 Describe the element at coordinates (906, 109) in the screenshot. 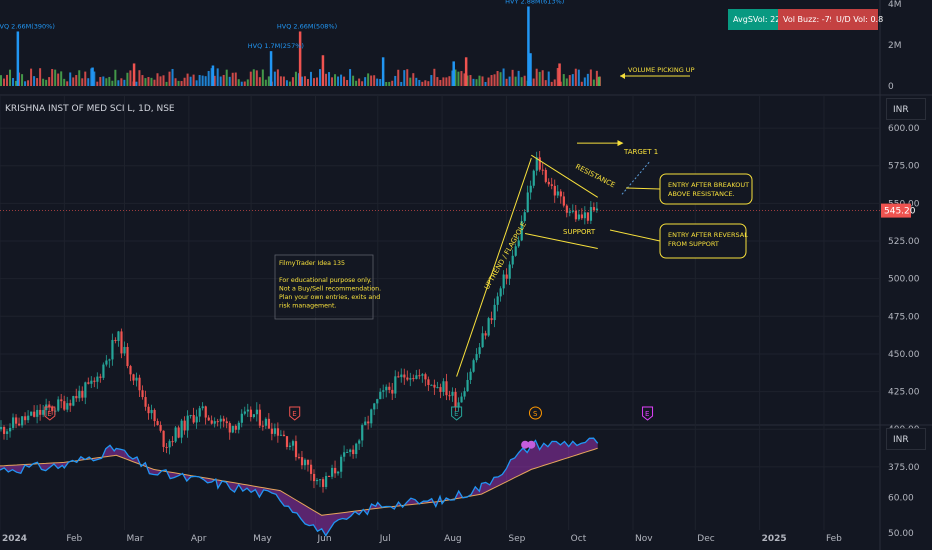

I see `currency-selector-price: INR` at that location.